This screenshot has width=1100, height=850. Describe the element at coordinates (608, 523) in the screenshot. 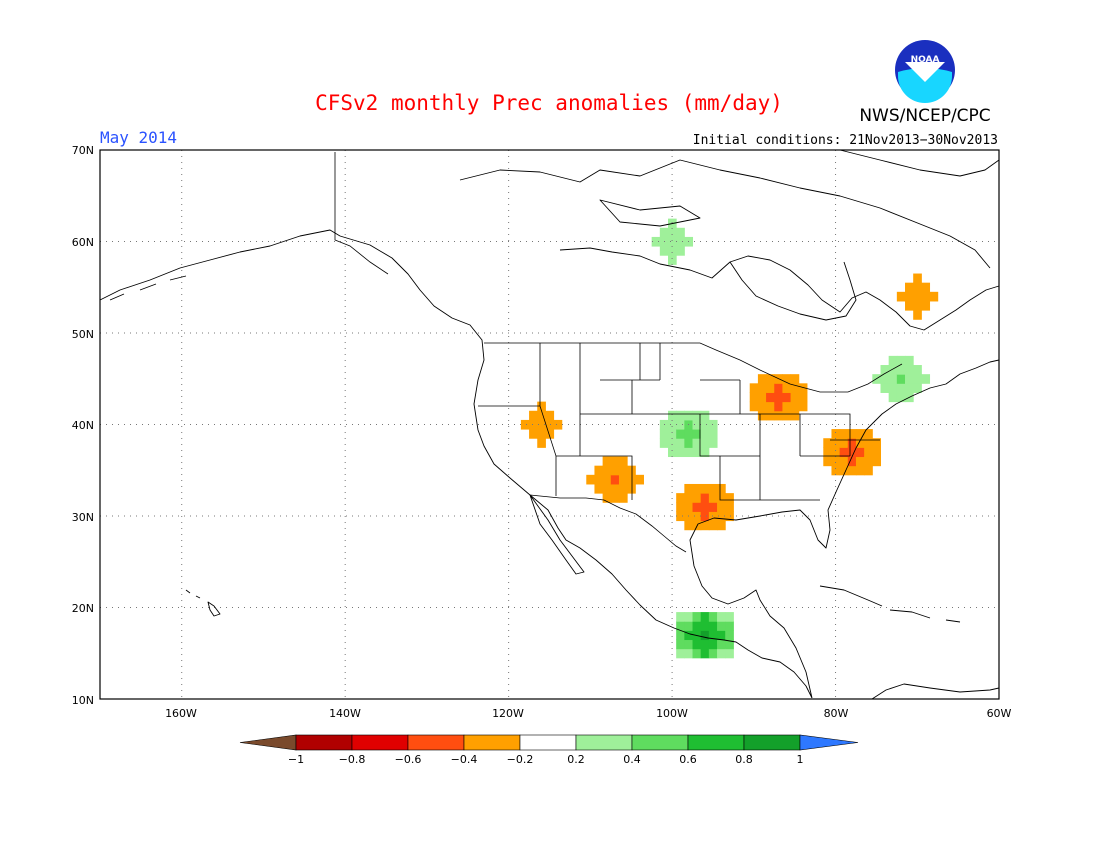

I see `border-us-mexico` at that location.